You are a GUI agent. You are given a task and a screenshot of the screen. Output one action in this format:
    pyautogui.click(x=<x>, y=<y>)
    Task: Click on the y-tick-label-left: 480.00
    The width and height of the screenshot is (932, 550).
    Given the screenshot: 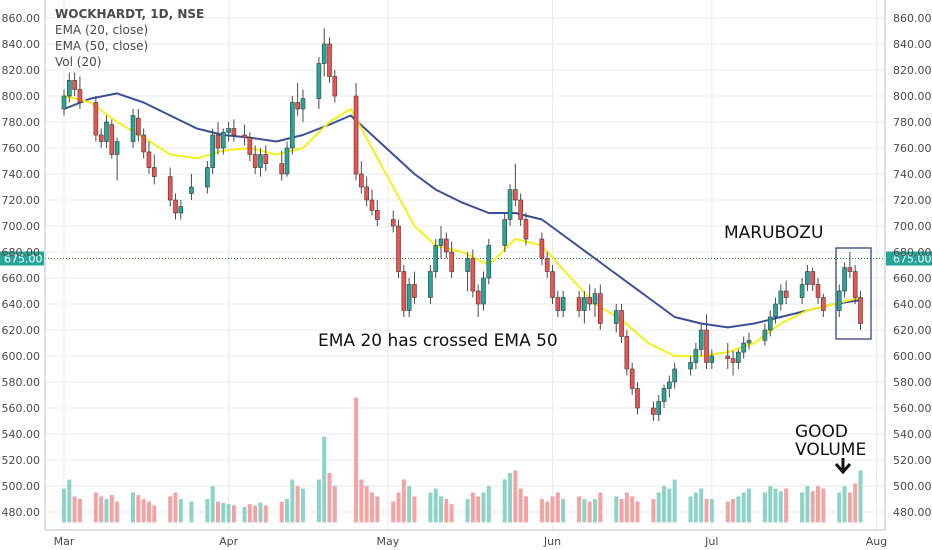 What is the action you would take?
    pyautogui.click(x=21, y=512)
    